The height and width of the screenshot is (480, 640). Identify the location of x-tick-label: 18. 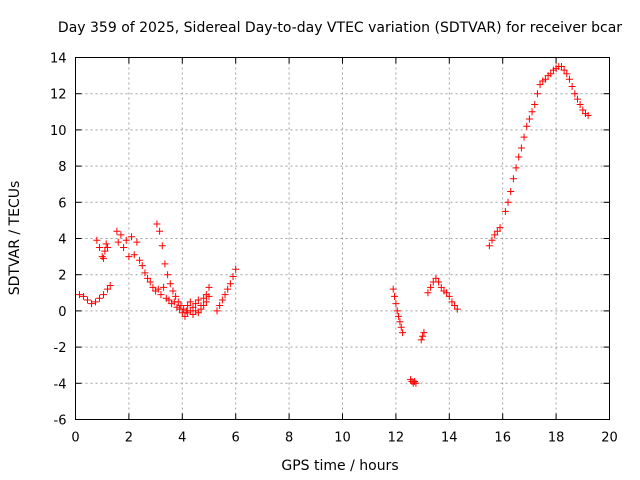
(556, 438).